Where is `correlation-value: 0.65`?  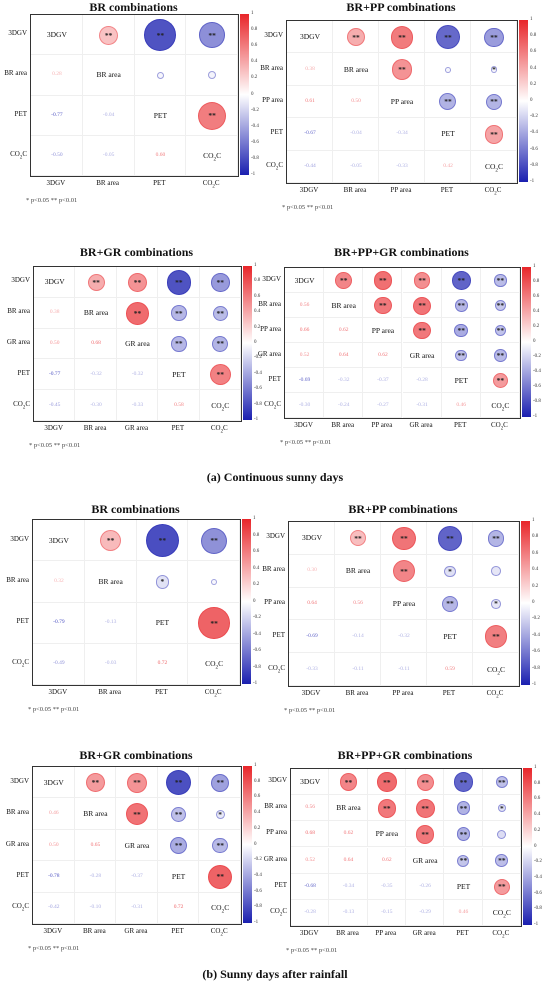 correlation-value: 0.65 is located at coordinates (95, 844).